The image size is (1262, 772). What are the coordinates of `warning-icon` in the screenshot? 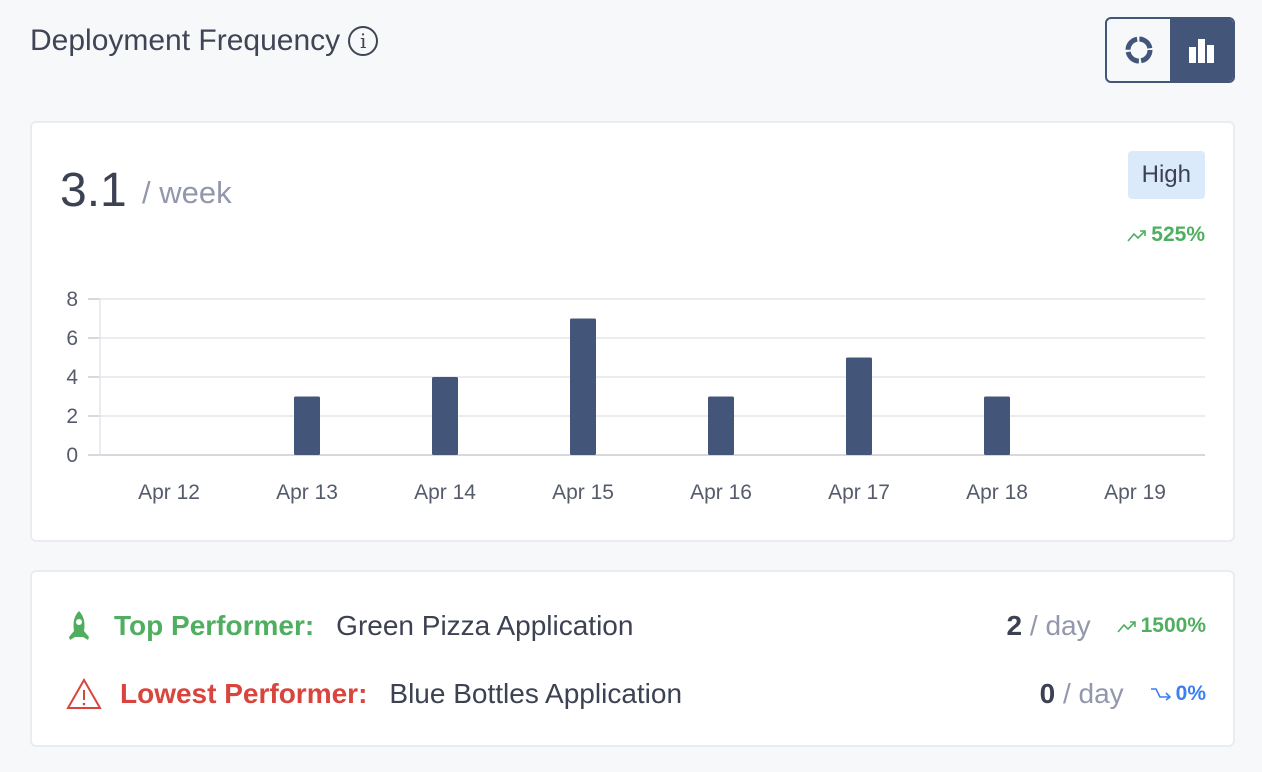 It's located at (84, 693).